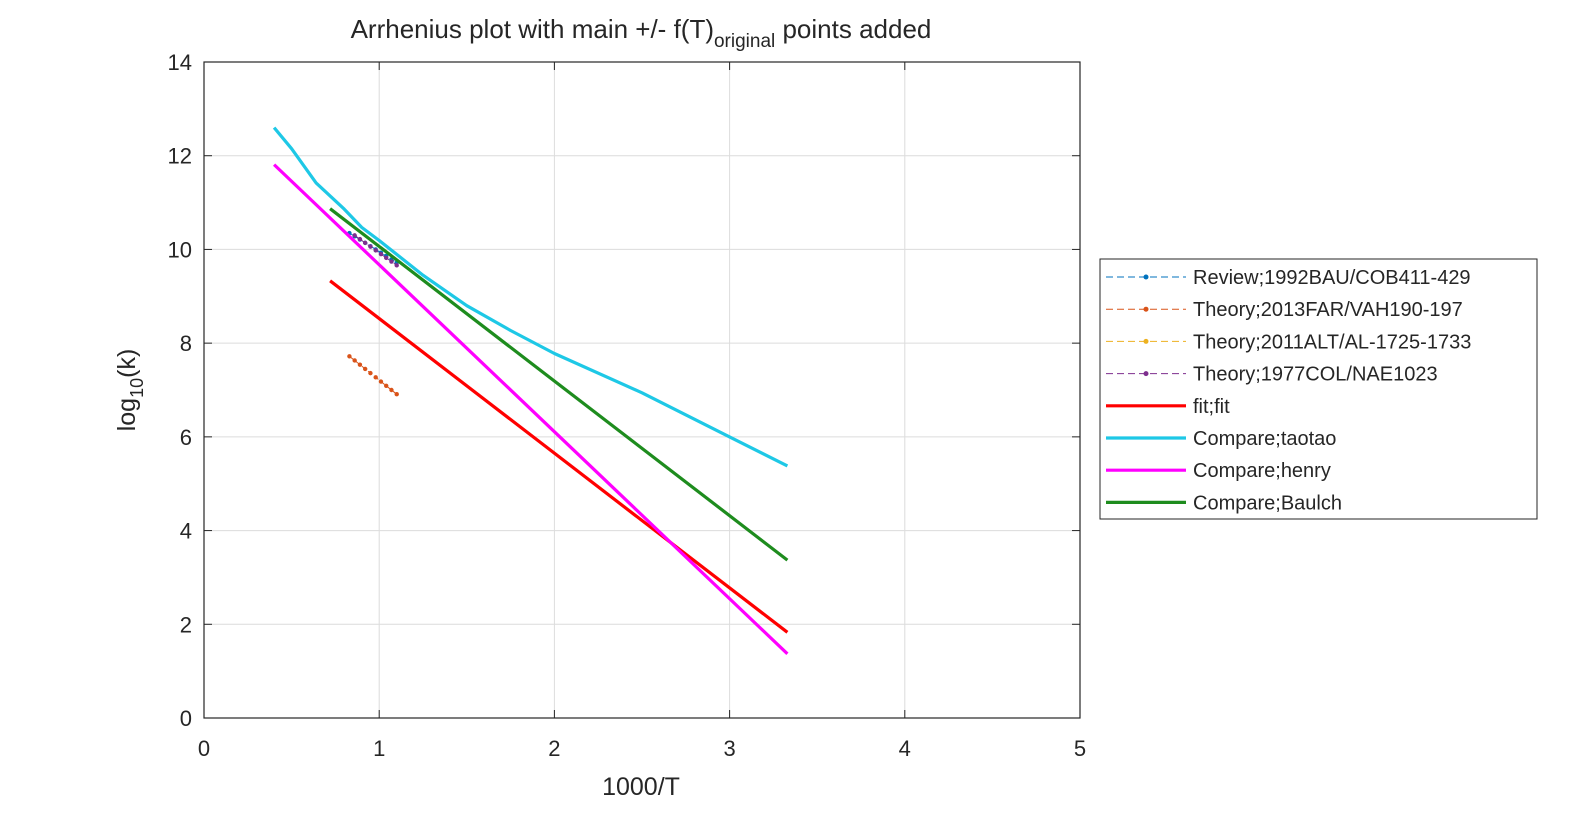 This screenshot has width=1573, height=840. I want to click on legend-box, so click(1318, 389).